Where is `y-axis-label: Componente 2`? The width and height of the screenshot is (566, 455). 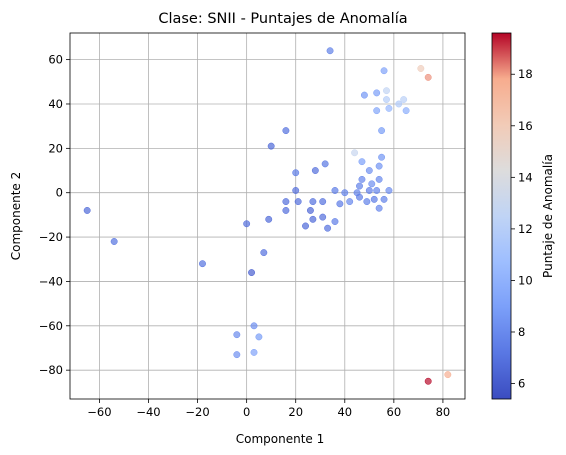 y-axis-label: Componente 2 is located at coordinates (16, 216).